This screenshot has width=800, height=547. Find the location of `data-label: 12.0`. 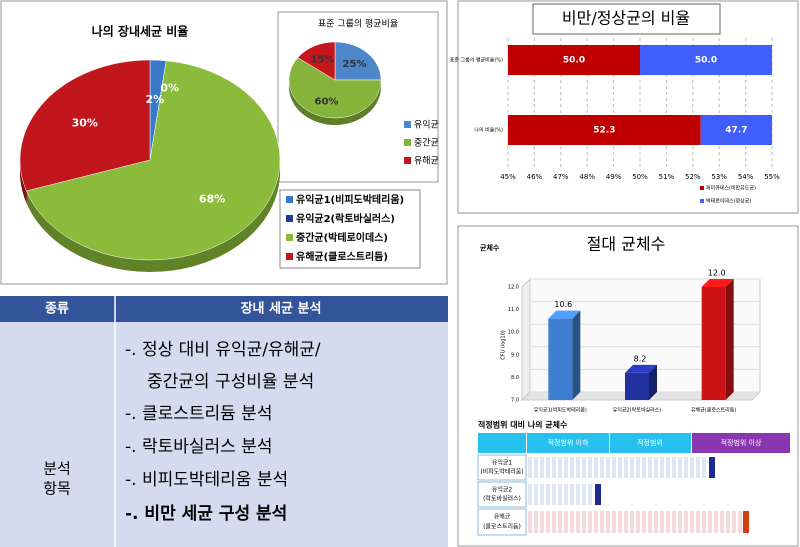

data-label: 12.0 is located at coordinates (717, 273).